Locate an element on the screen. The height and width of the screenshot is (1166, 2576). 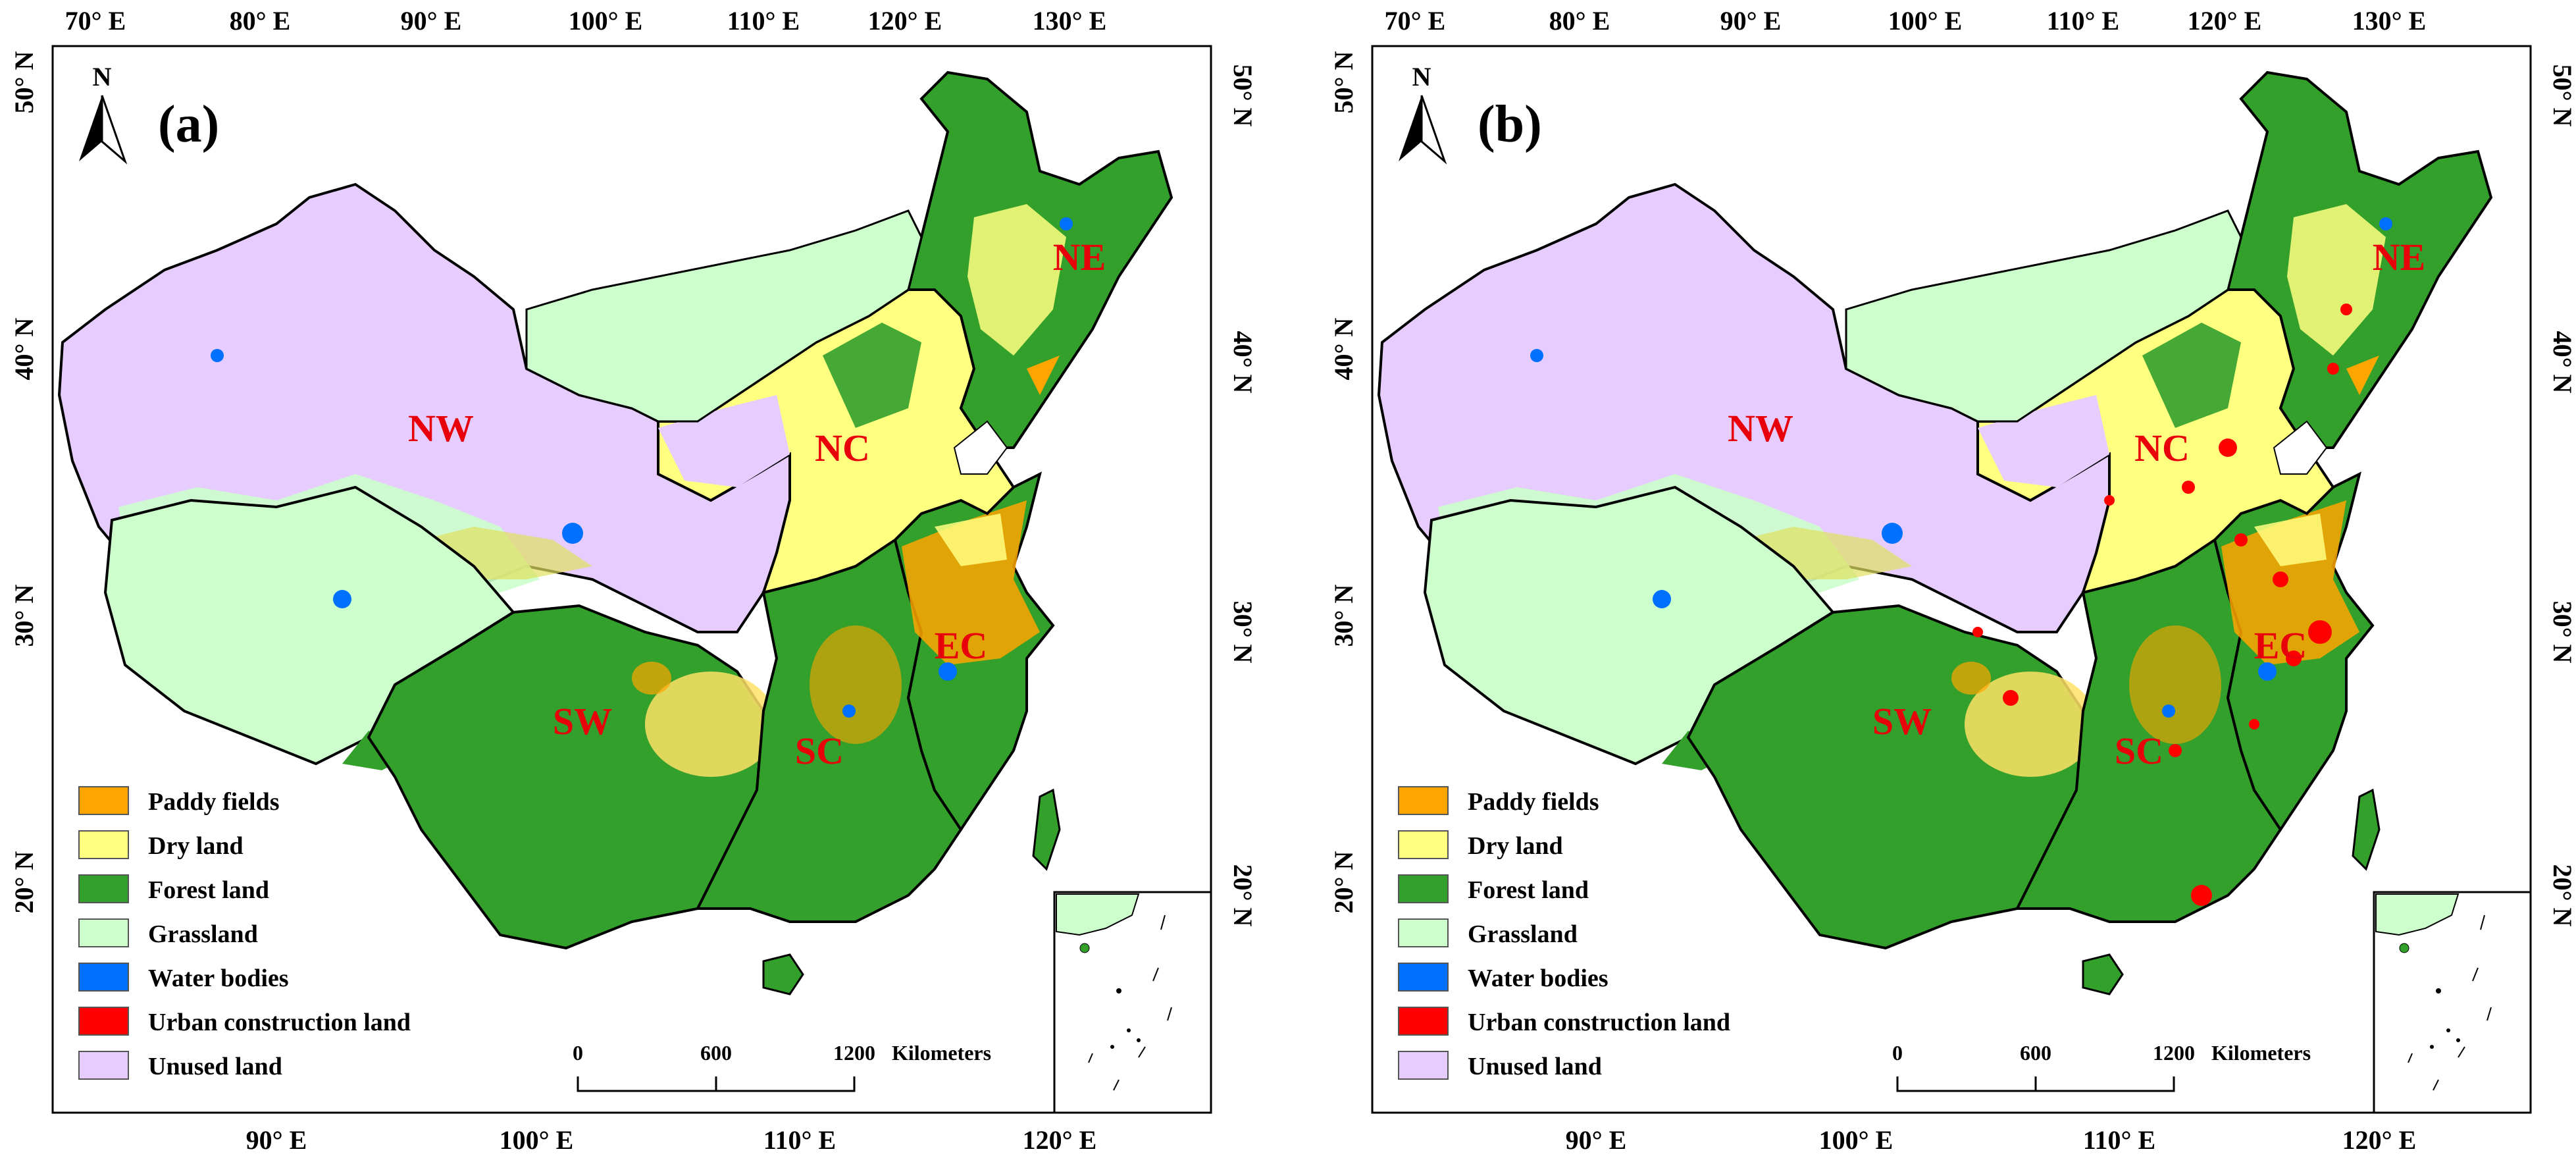
scale-unit: Kilometers is located at coordinates (941, 1053).